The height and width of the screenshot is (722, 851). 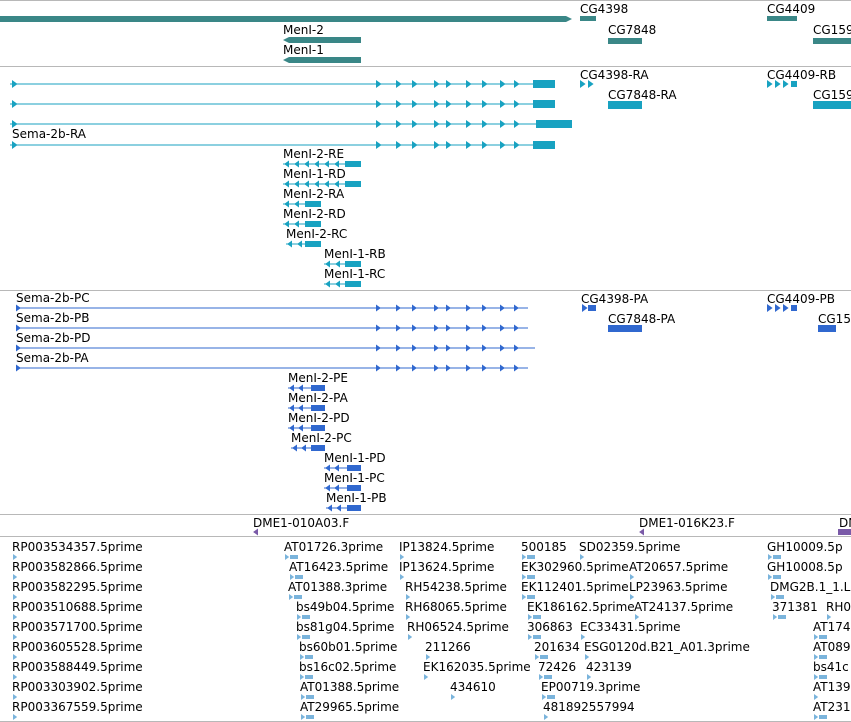 What do you see at coordinates (289, 244) in the screenshot?
I see `transcript-meni-2-rc-arrow` at bounding box center [289, 244].